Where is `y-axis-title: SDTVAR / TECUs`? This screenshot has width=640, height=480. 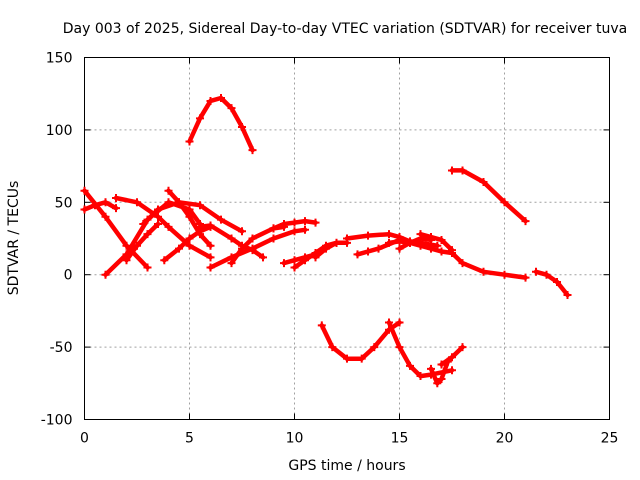 y-axis-title: SDTVAR / TECUs is located at coordinates (14, 238).